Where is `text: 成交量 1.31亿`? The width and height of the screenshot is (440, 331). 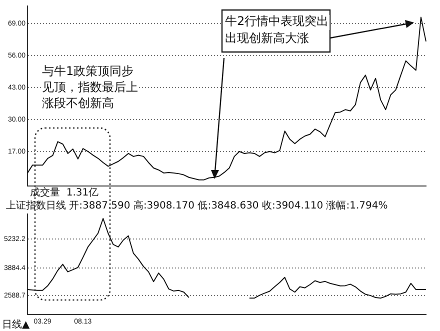
text: 成交量 1.31亿 is located at coordinates (64, 192).